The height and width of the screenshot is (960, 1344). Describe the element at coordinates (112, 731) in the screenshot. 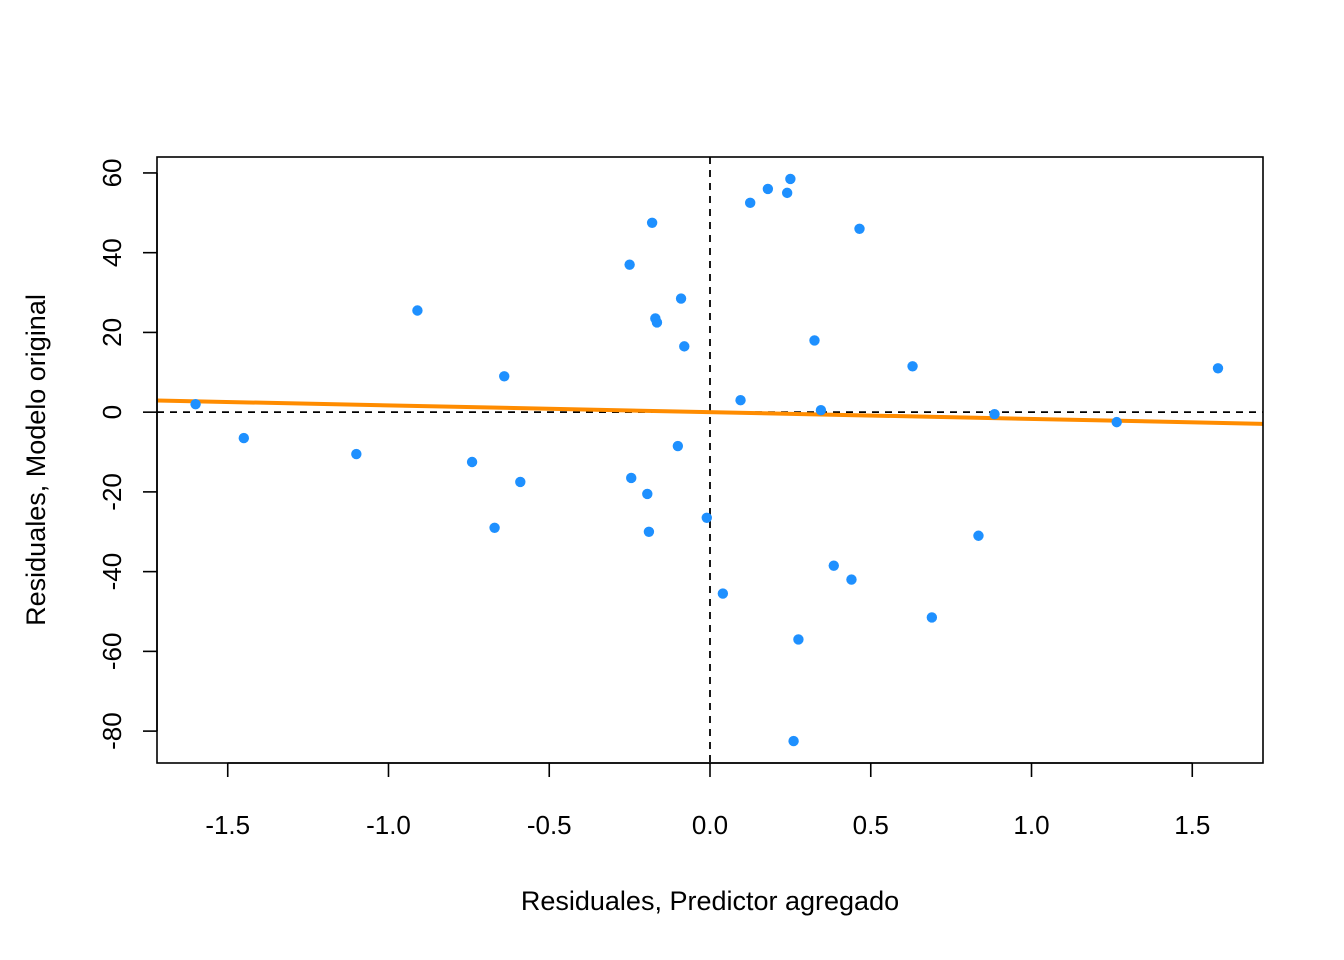

I see `y-tick-label-0: -80` at that location.